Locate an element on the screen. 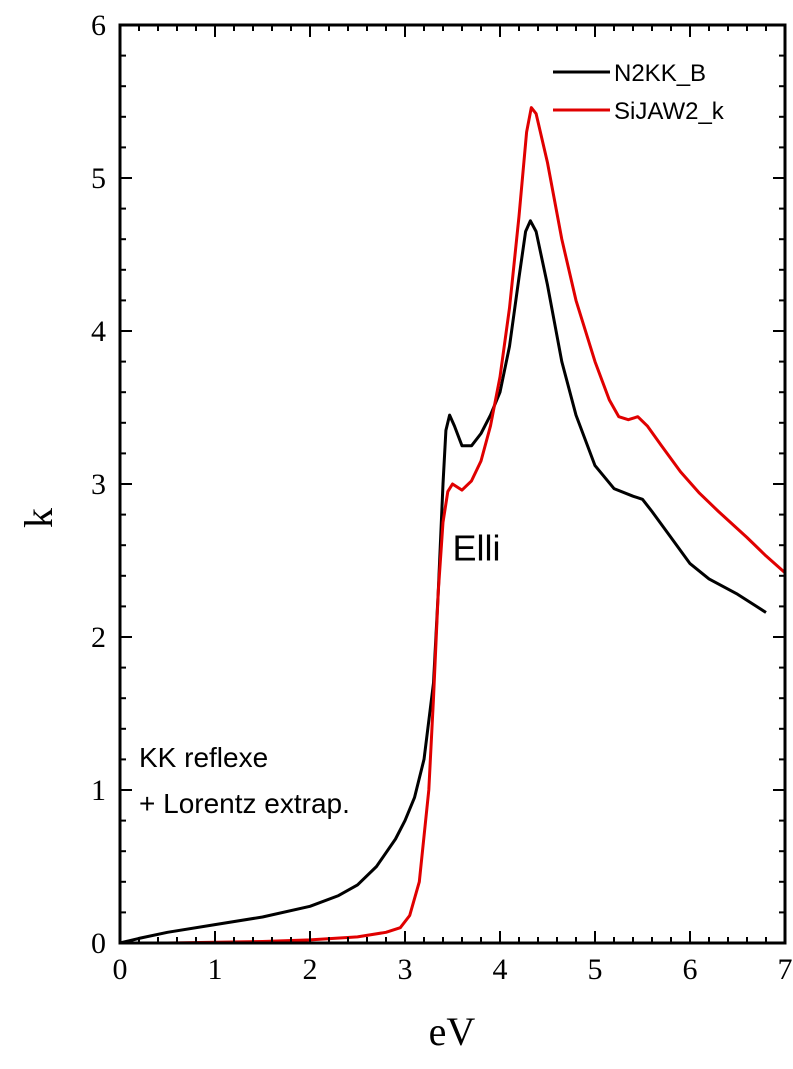 This screenshot has height=1069, width=793. x-tick-label: 2 is located at coordinates (310, 969).